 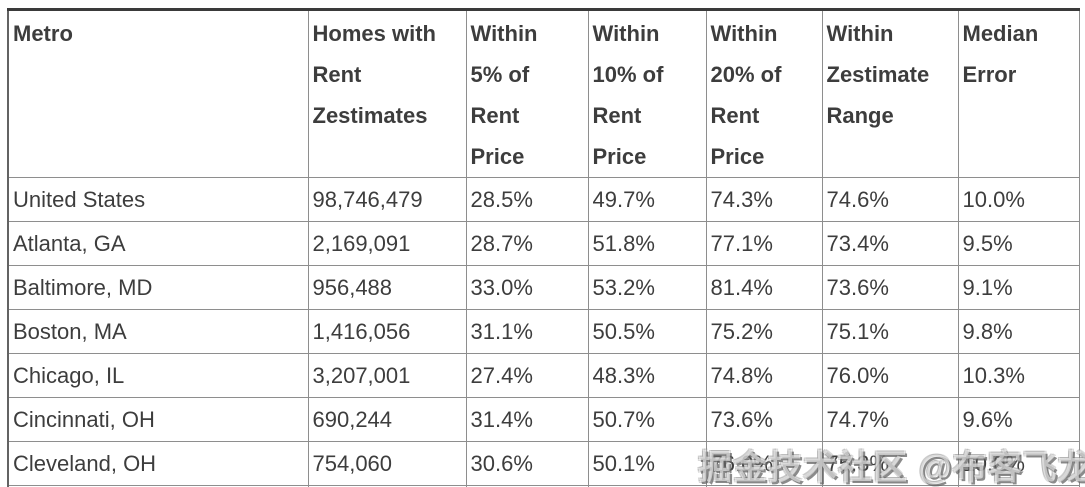 I want to click on cell-within-10: 51.8%, so click(x=647, y=243).